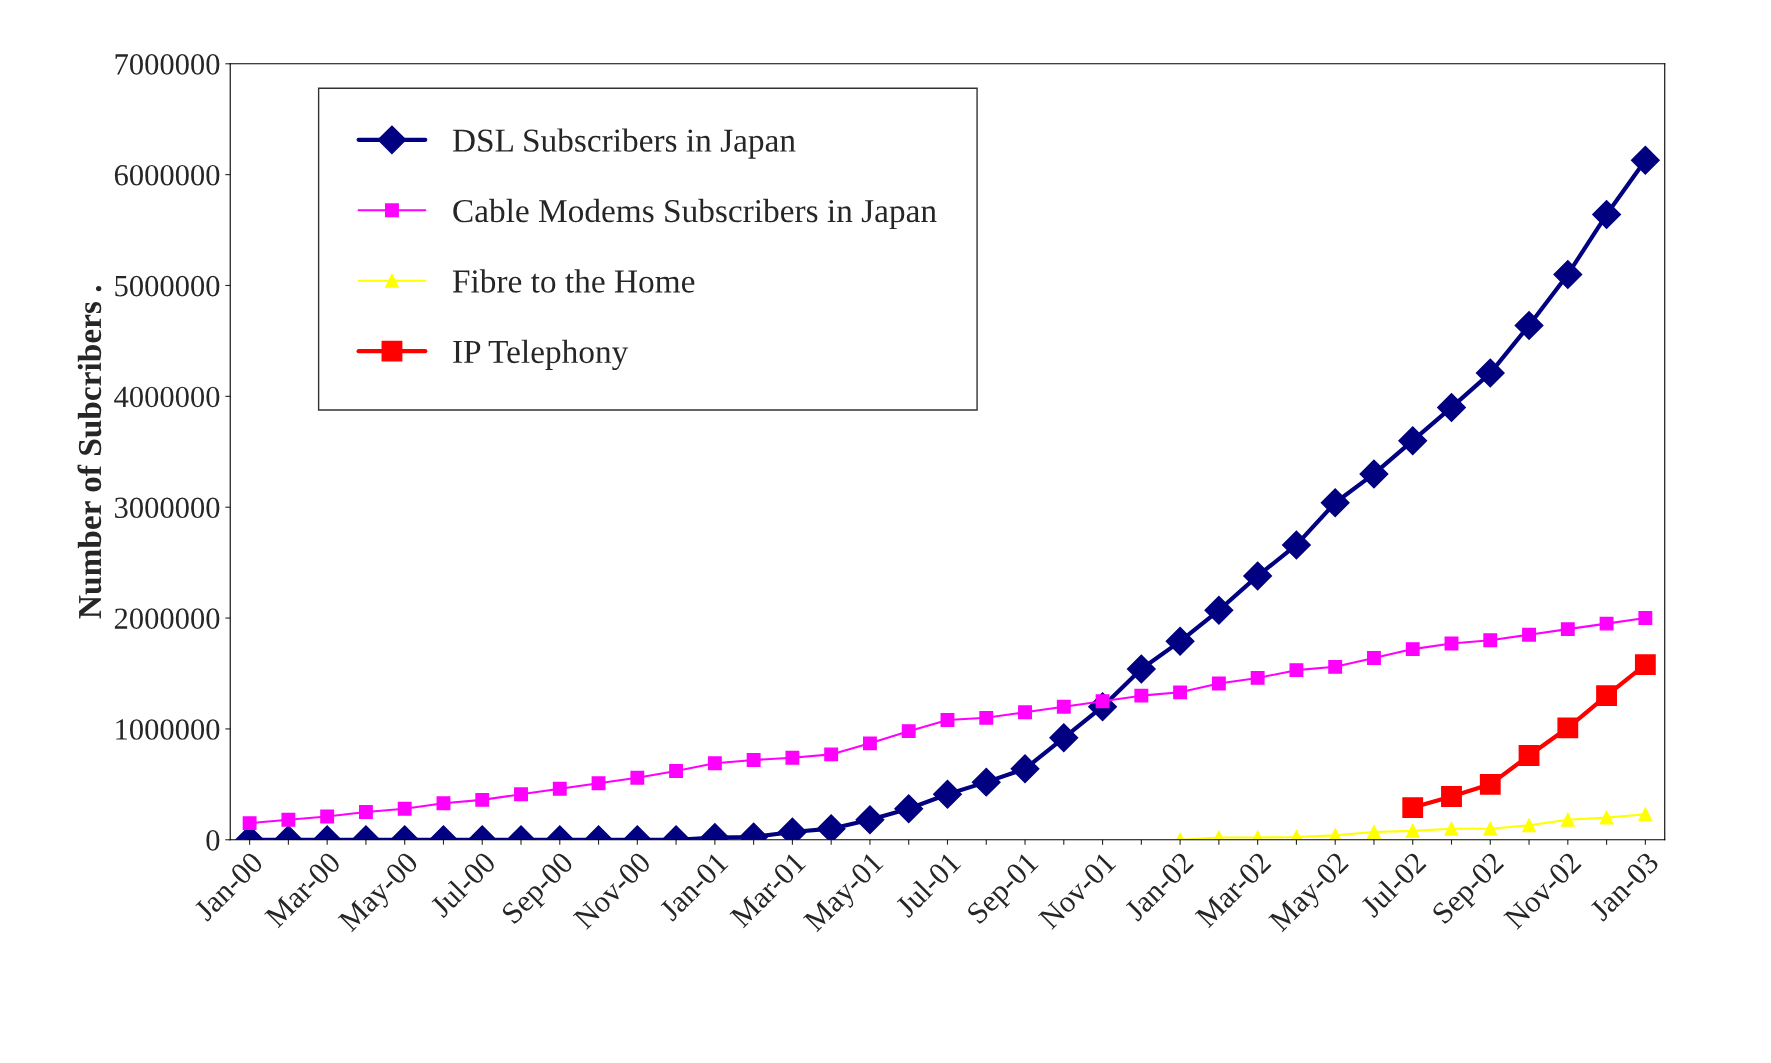 The height and width of the screenshot is (1063, 1771). What do you see at coordinates (213, 840) in the screenshot?
I see `y-tick-label: 0` at bounding box center [213, 840].